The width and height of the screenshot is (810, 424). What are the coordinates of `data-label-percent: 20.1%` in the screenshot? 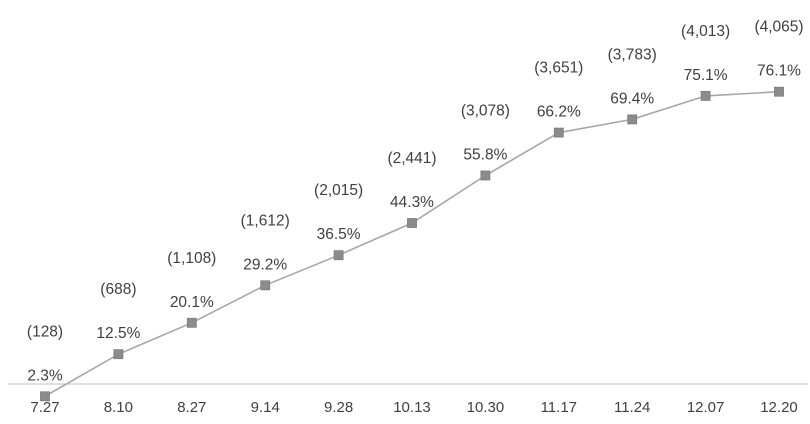 It's located at (192, 302).